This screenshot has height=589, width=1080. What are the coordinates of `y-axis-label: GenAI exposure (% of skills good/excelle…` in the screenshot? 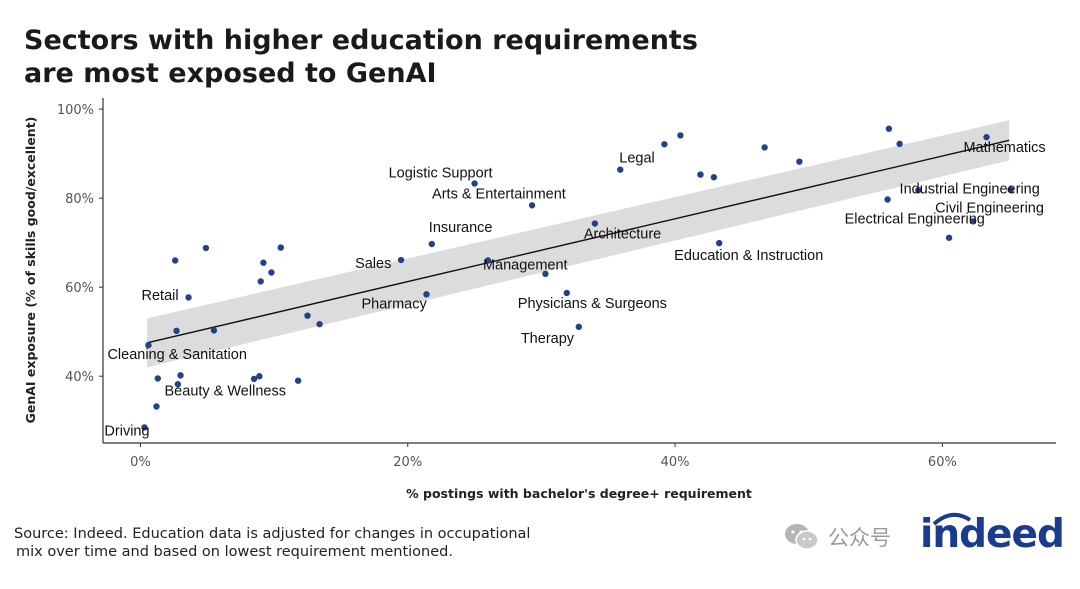 It's located at (30, 270).